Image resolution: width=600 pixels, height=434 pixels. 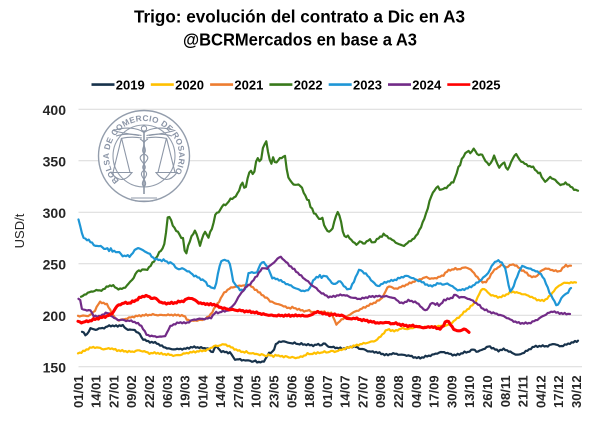 What do you see at coordinates (55, 265) in the screenshot?
I see `svg-text: 250` at bounding box center [55, 265].